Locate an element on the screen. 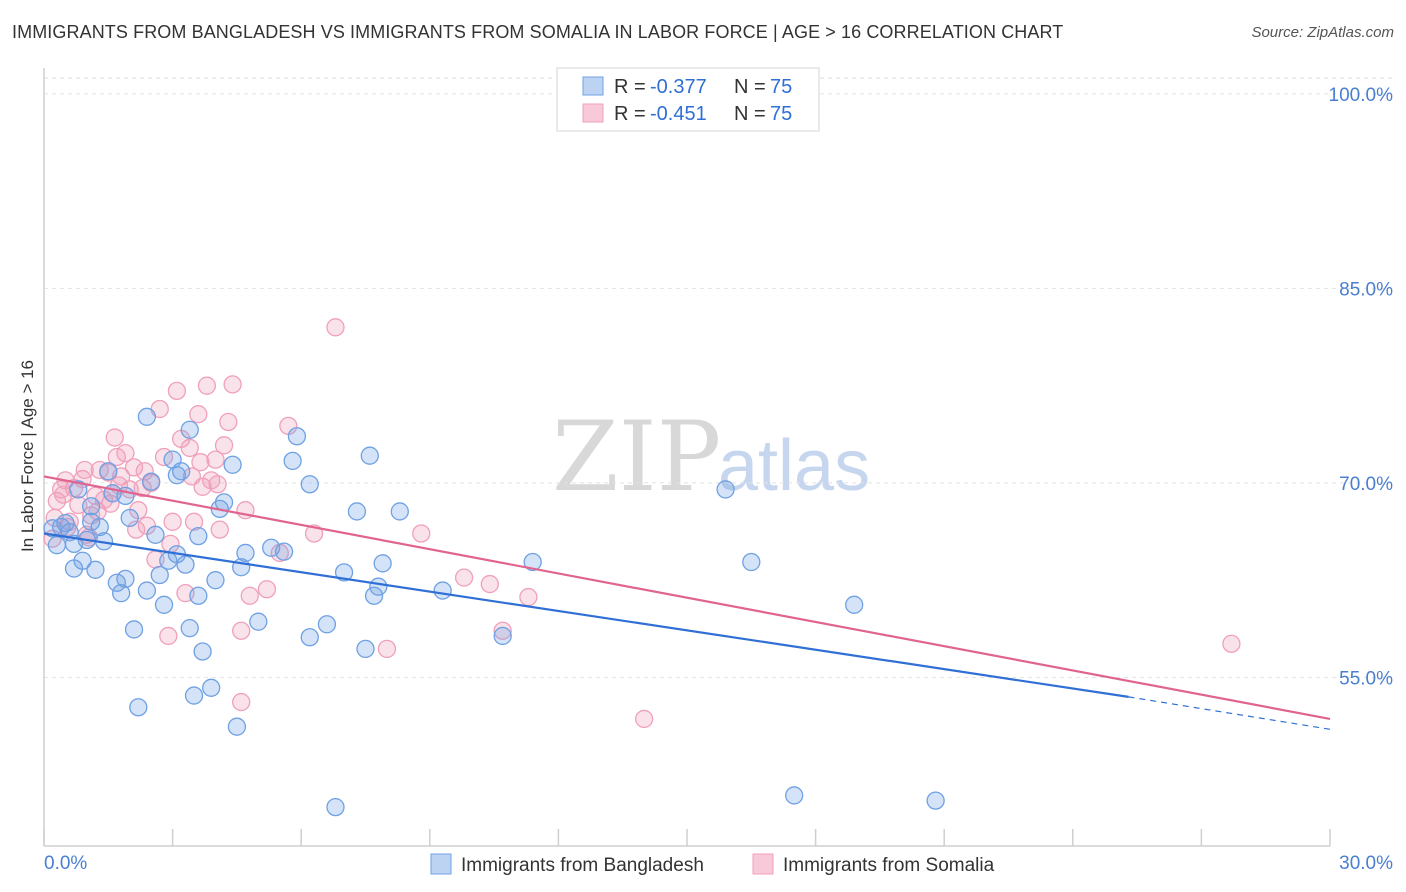  bottom-legend-label-somalia: Immigrants from Somalia is located at coordinates (889, 865).